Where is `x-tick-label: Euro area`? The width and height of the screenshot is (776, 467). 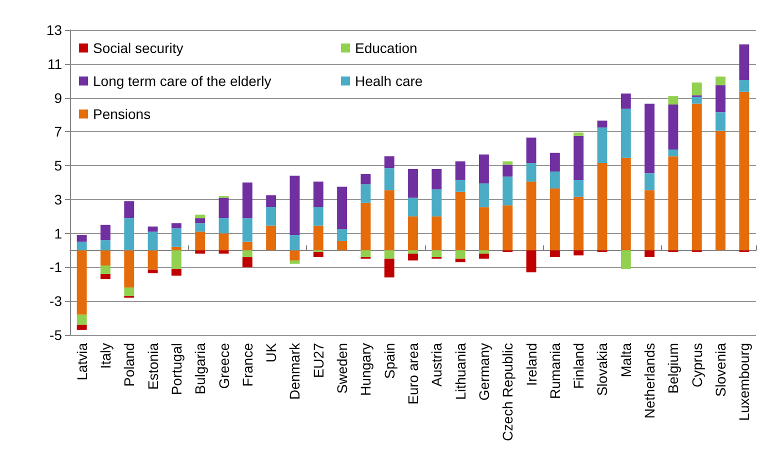 x-tick-label: Euro area is located at coordinates (413, 373).